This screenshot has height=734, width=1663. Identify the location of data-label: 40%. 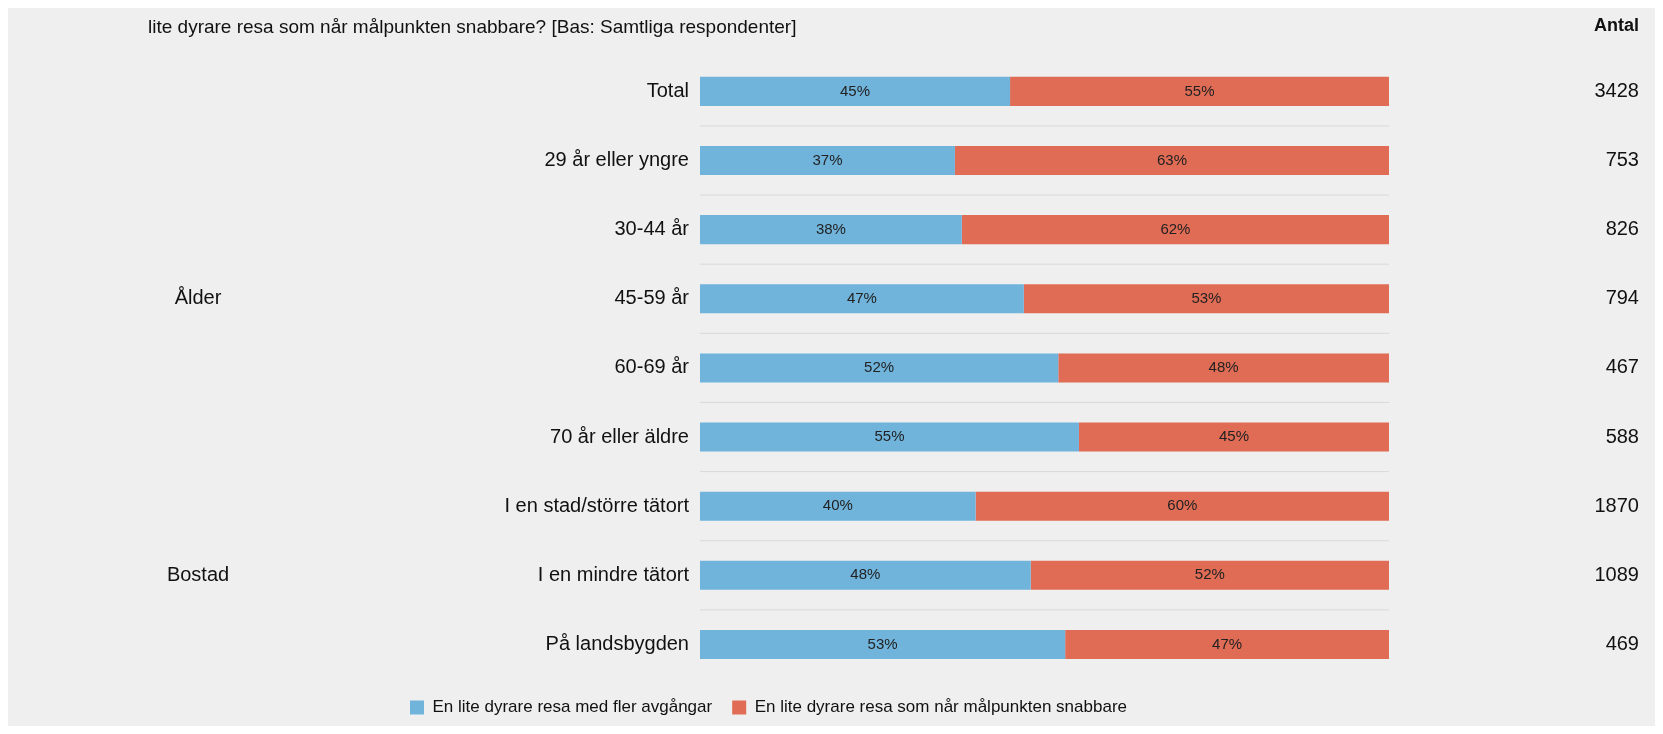
(837, 505).